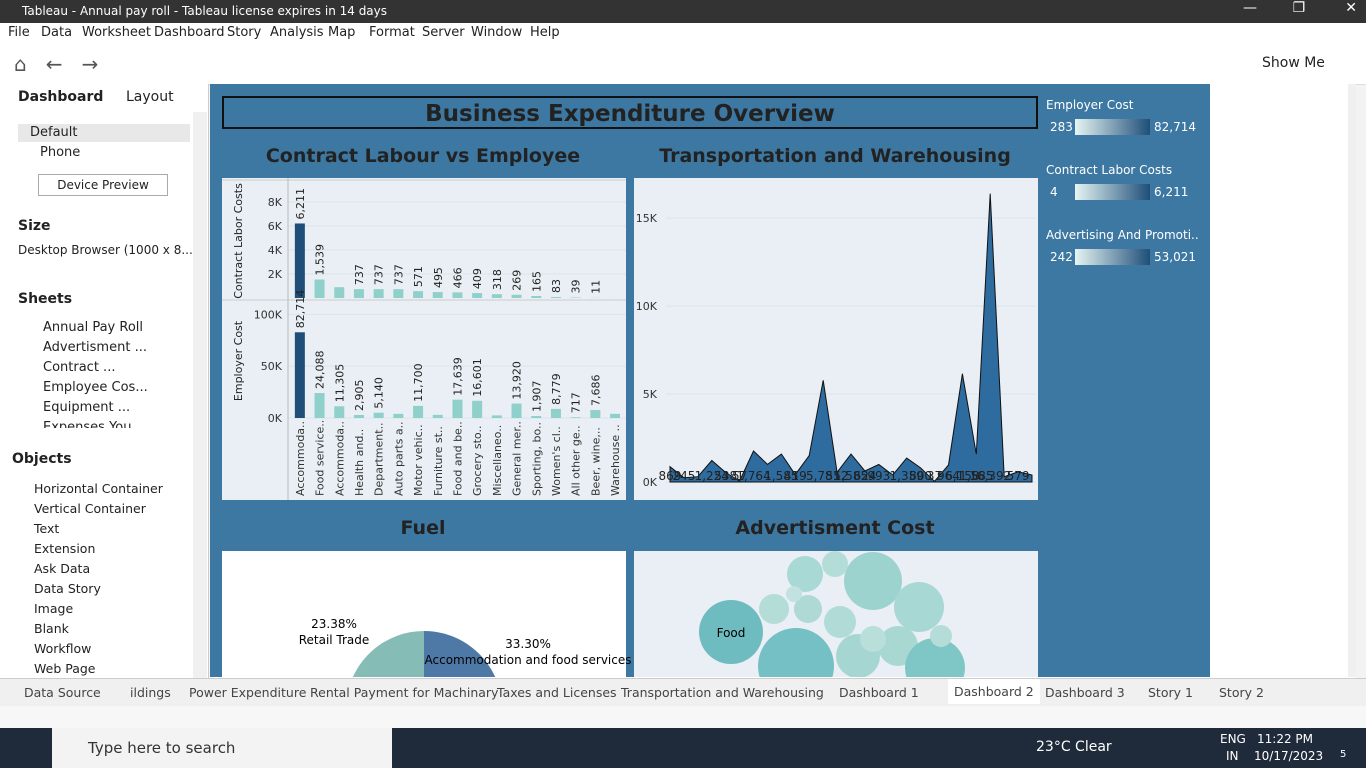 The image size is (1366, 768). What do you see at coordinates (1061, 127) in the screenshot?
I see `legend-min: 283` at bounding box center [1061, 127].